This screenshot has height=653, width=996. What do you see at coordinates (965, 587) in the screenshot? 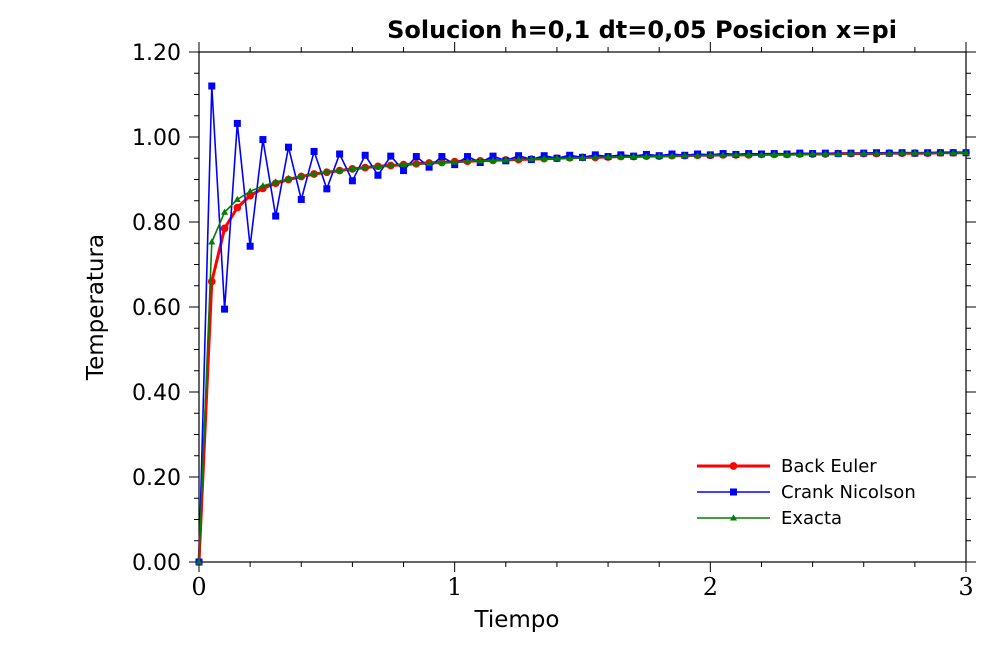
I see `x-tick-label: 3` at bounding box center [965, 587].